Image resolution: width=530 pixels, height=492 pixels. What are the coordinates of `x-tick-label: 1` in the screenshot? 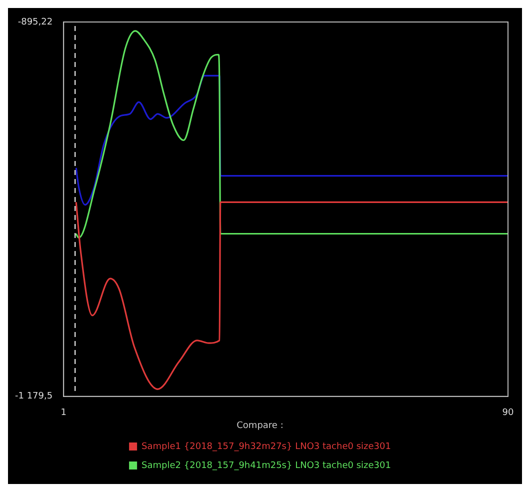 It's located at (63, 413).